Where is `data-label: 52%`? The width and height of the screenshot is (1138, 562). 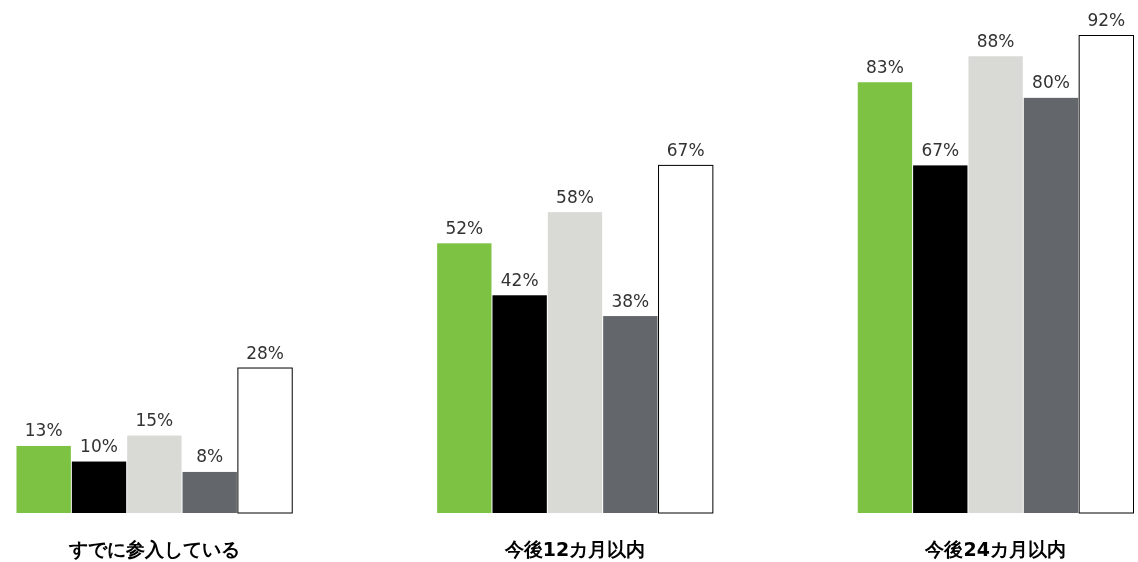 data-label: 52% is located at coordinates (464, 227).